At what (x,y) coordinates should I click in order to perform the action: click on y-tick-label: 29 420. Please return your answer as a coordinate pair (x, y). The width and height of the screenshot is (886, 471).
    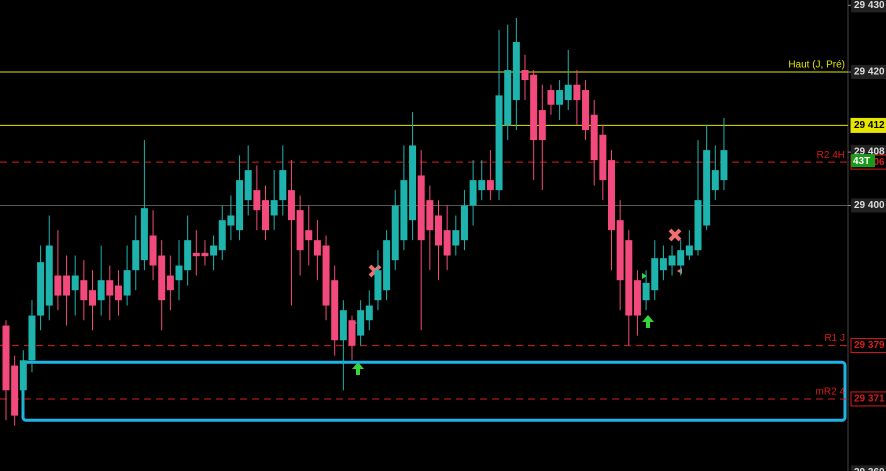
    Looking at the image, I should click on (869, 72).